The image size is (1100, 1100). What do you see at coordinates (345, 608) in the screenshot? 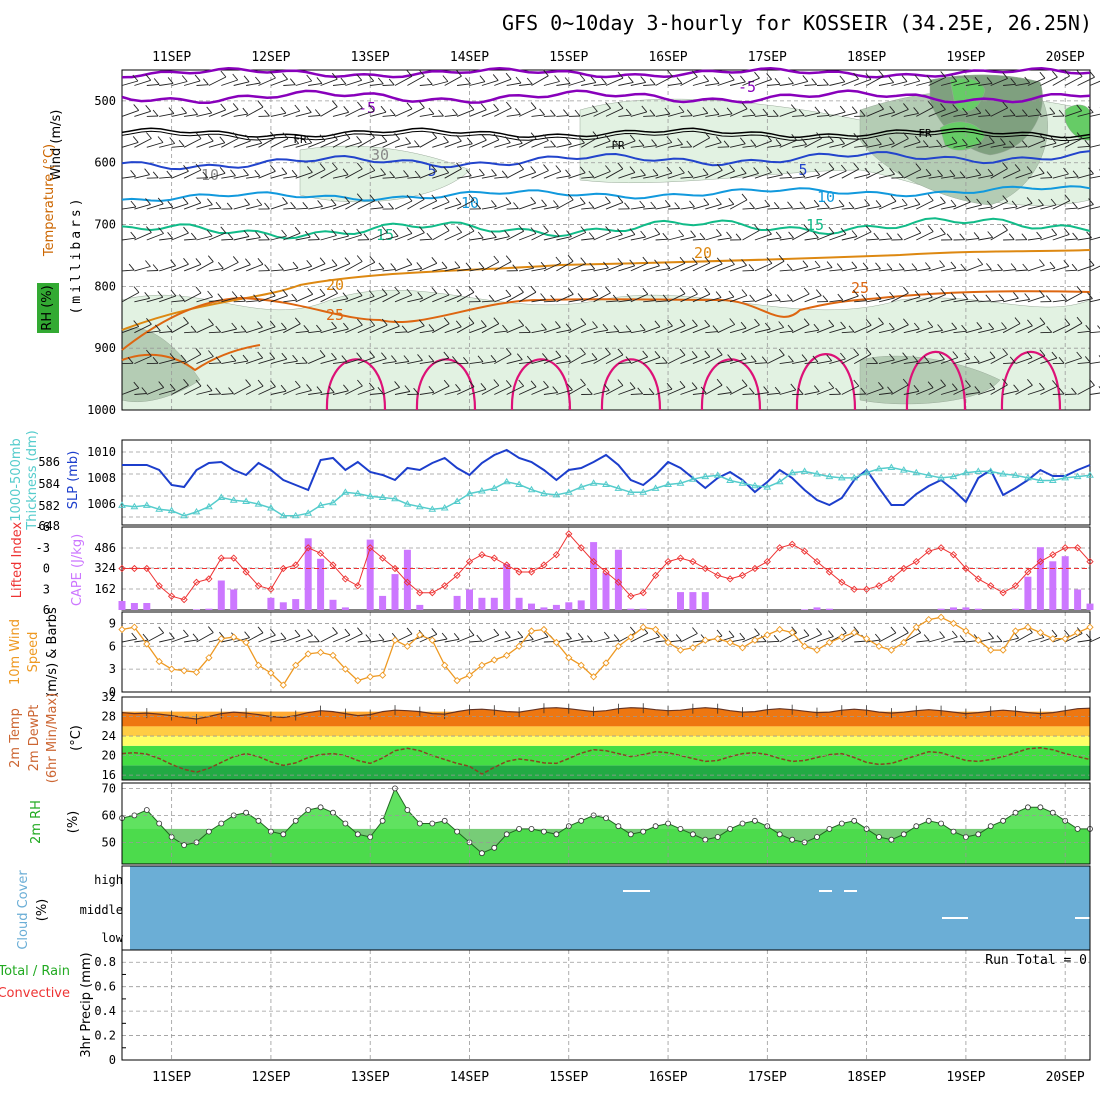
I see `cape-bar` at bounding box center [345, 608].